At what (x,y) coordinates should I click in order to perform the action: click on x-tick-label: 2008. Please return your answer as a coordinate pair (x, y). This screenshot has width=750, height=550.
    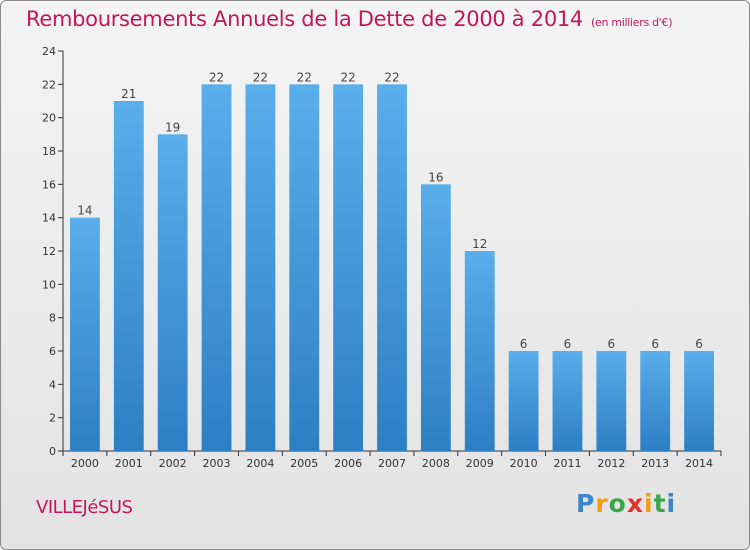
    Looking at the image, I should click on (436, 463).